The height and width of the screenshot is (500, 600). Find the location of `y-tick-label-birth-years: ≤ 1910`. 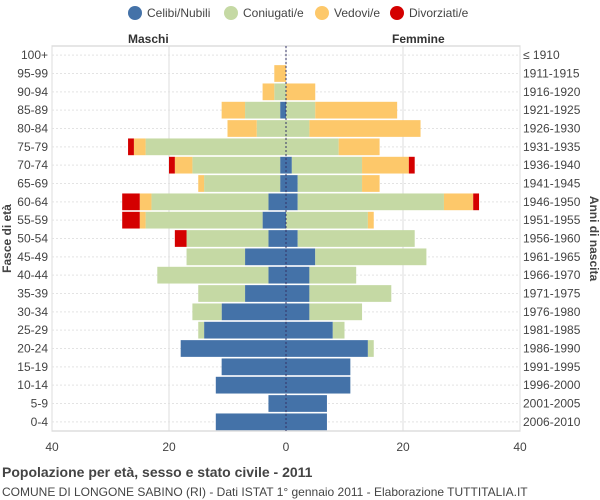

y-tick-label-birth-years: ≤ 1910 is located at coordinates (541, 55).